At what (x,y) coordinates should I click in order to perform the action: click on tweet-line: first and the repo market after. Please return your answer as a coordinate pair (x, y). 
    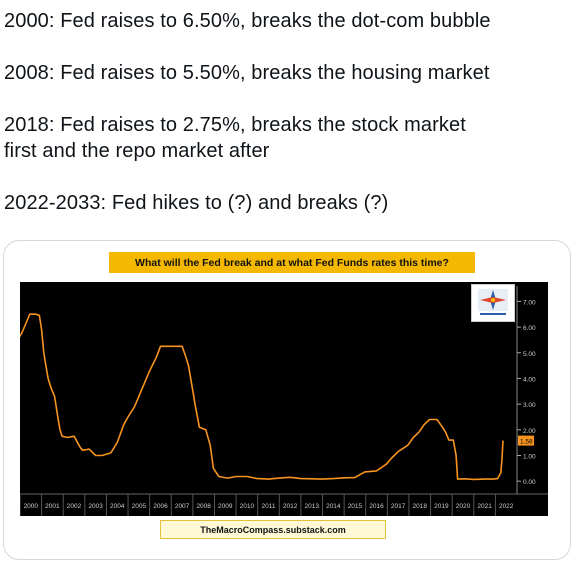
    Looking at the image, I should click on (137, 151).